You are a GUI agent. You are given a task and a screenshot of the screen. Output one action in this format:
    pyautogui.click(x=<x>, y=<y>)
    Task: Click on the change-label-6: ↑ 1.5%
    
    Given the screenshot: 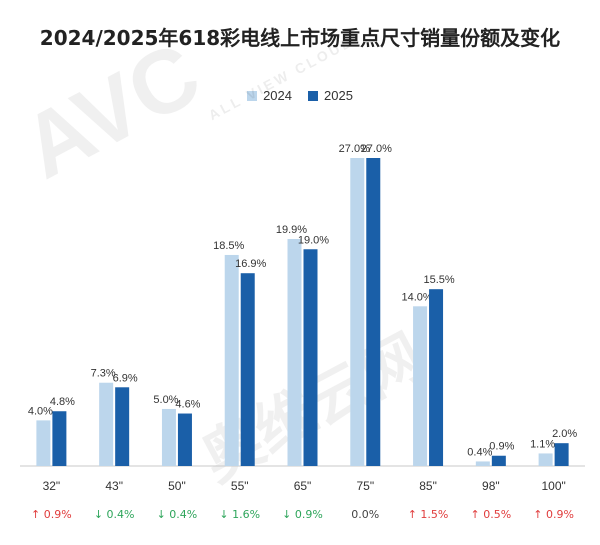 What is the action you would take?
    pyautogui.click(x=428, y=514)
    